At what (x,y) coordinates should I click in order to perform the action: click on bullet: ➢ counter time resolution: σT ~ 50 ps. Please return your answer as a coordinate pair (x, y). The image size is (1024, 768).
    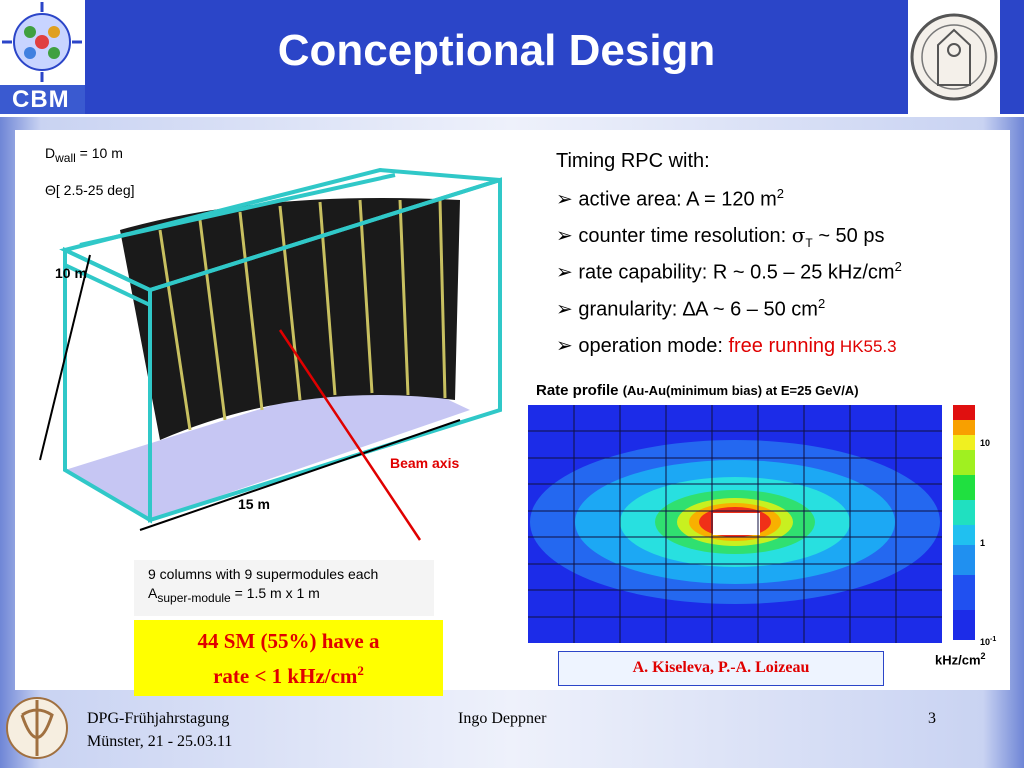
    Looking at the image, I should click on (720, 236).